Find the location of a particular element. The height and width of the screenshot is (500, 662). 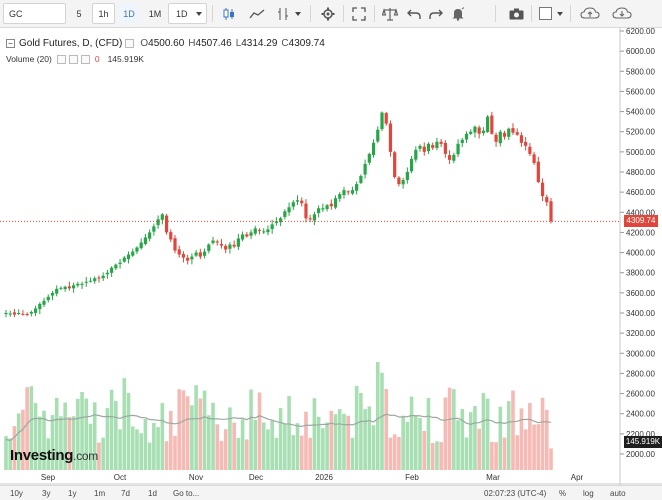

interval-dropdown: 1D is located at coordinates (187, 13).